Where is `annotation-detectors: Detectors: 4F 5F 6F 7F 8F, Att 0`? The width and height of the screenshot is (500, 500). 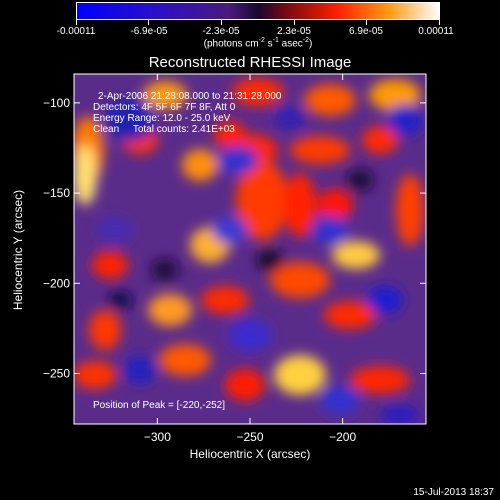
annotation-detectors: Detectors: 4F 5F 6F 7F 8F, Att 0 is located at coordinates (164, 107).